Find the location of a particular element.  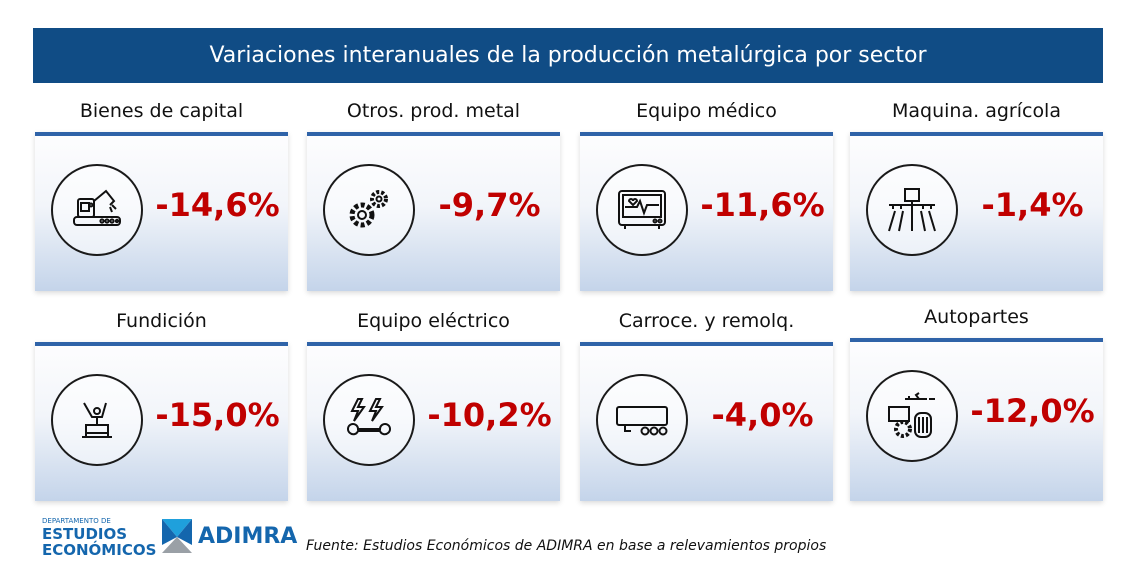

card-body: -11,6% is located at coordinates (706, 211).